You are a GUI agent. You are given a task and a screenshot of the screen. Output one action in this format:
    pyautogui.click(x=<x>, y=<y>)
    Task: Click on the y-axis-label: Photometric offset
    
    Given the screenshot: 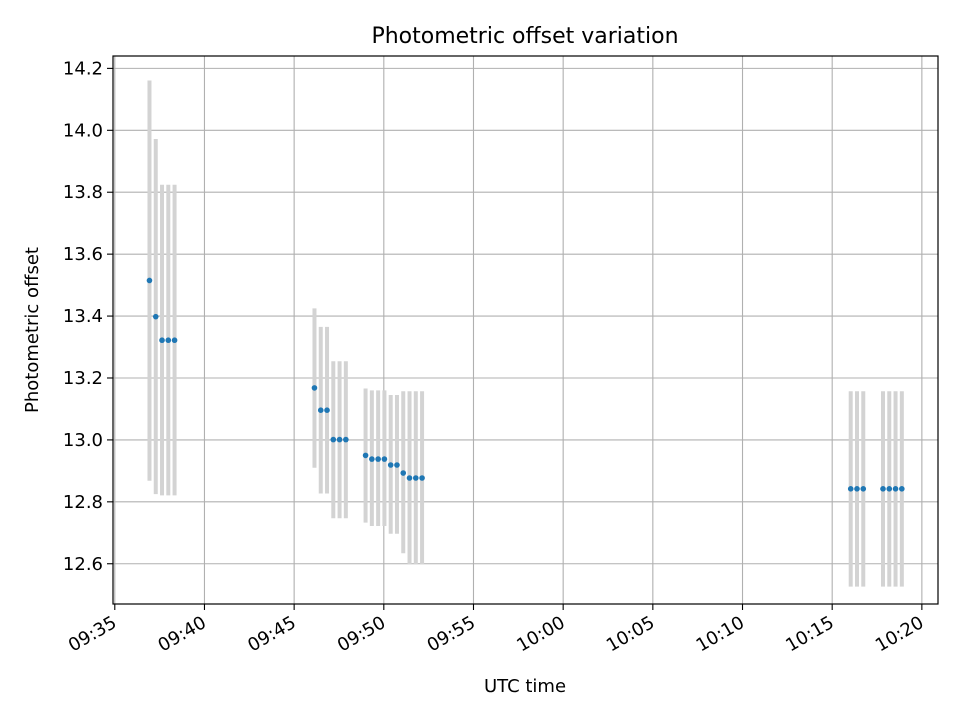 What is the action you would take?
    pyautogui.click(x=32, y=330)
    